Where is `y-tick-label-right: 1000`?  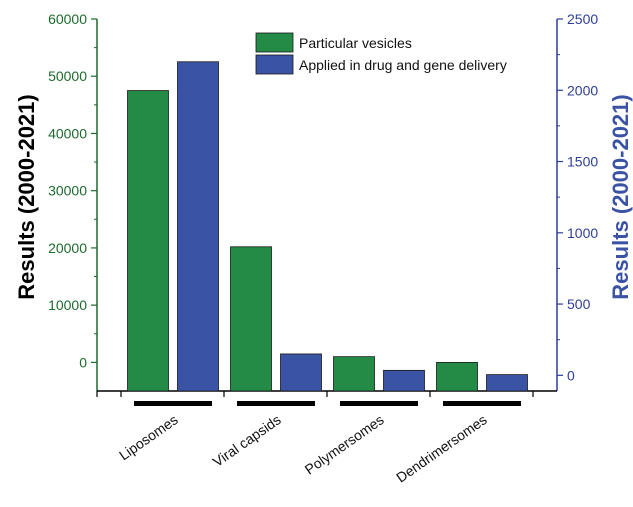
y-tick-label-right: 1000 is located at coordinates (582, 233).